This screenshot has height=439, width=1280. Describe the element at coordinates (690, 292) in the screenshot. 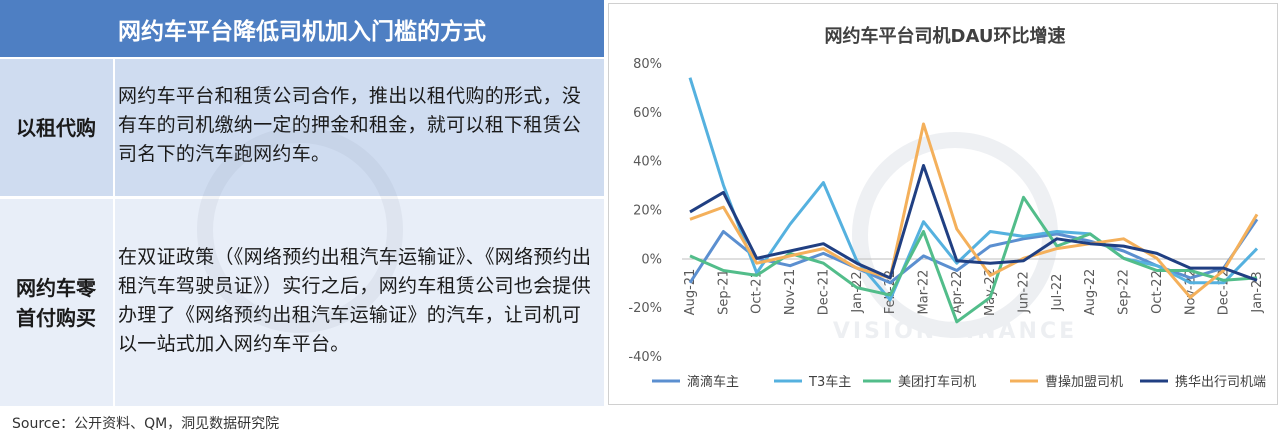

I see `x-tick-label: Aug-21` at that location.